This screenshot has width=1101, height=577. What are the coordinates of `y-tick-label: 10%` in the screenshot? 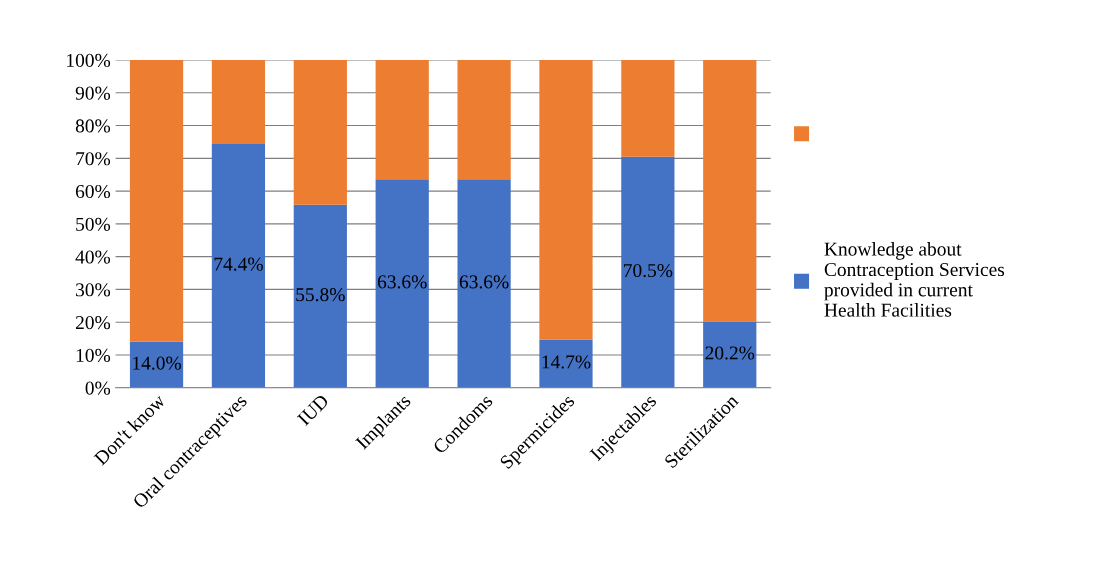 It's located at (93, 355).